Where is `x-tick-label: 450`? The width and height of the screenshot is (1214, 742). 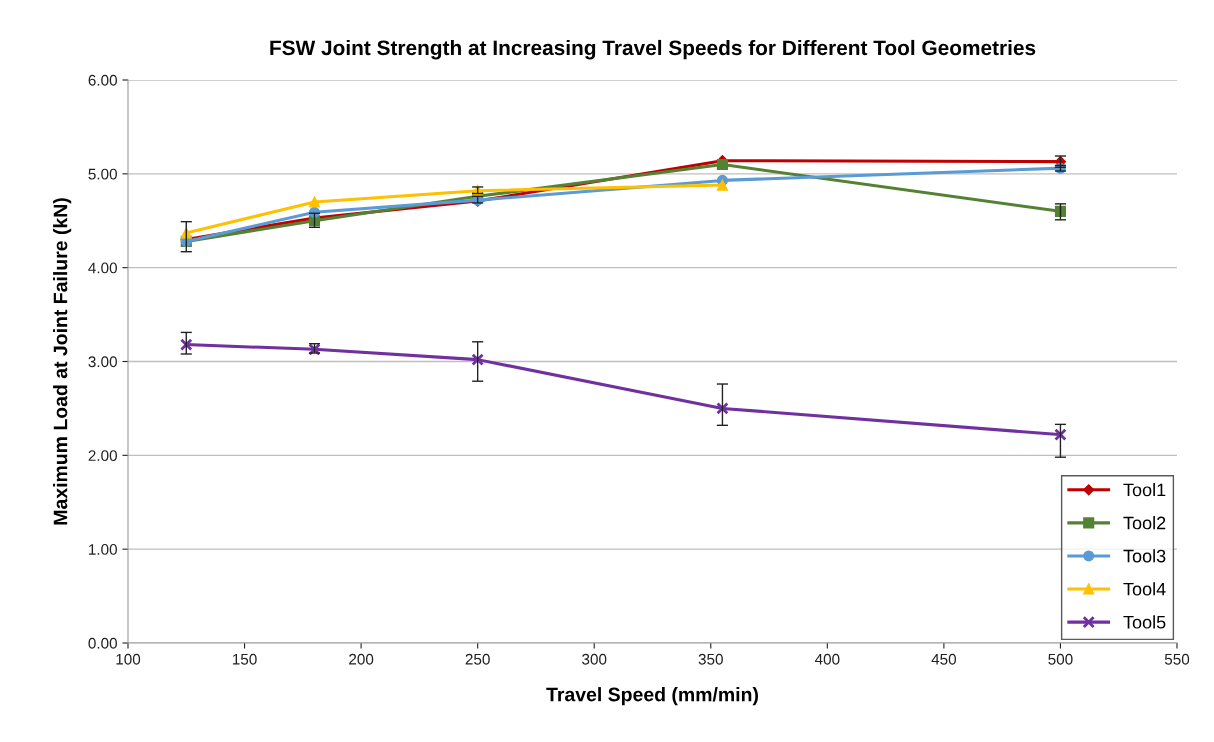
x-tick-label: 450 is located at coordinates (944, 659).